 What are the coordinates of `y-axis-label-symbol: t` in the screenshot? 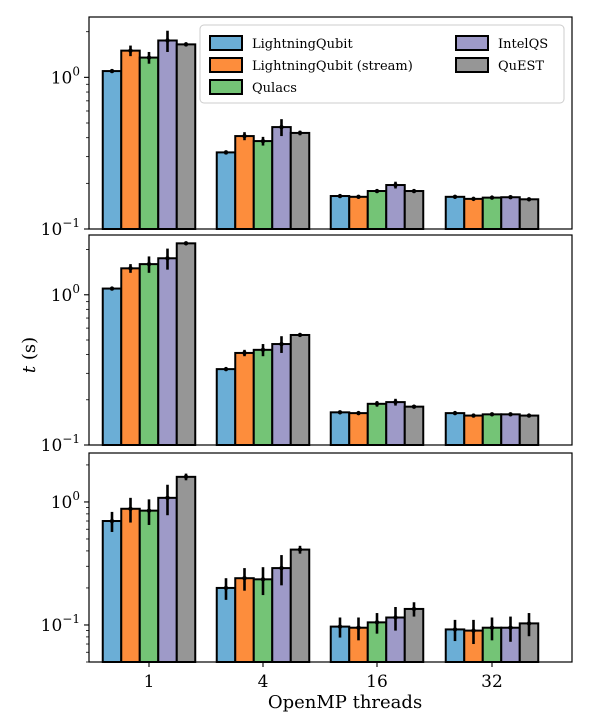 It's located at (29, 369).